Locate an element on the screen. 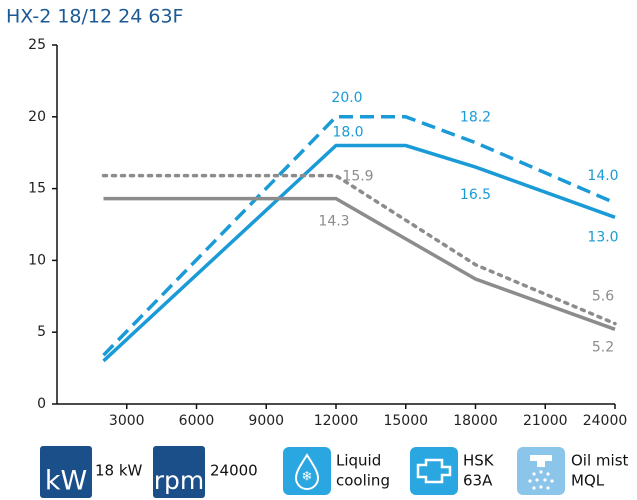 Image resolution: width=637 pixels, height=500 pixels. value-label: 20.0 is located at coordinates (346, 98).